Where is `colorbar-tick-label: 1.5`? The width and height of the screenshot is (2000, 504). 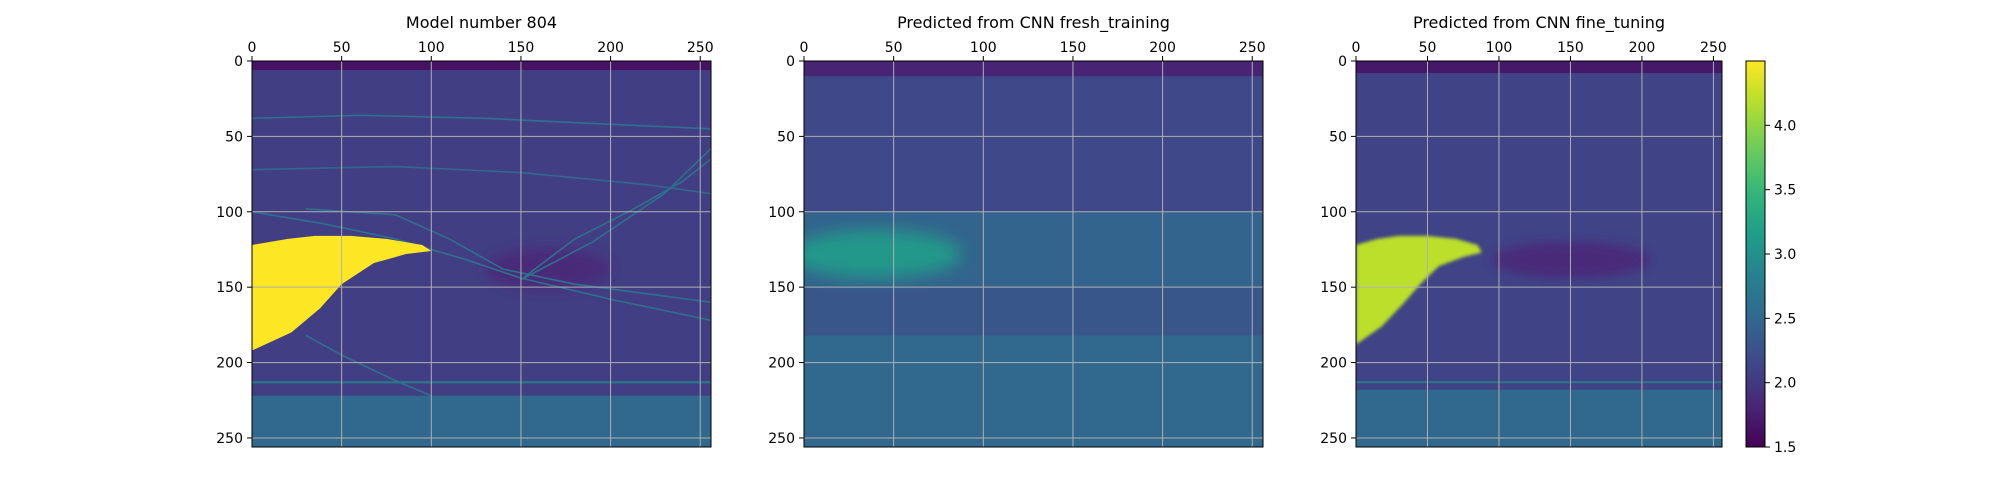 colorbar-tick-label: 1.5 is located at coordinates (1785, 448).